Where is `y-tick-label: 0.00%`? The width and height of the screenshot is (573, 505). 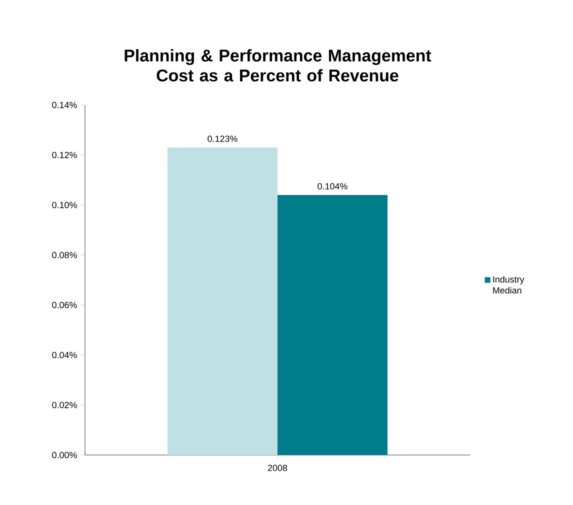 y-tick-label: 0.00% is located at coordinates (64, 455).